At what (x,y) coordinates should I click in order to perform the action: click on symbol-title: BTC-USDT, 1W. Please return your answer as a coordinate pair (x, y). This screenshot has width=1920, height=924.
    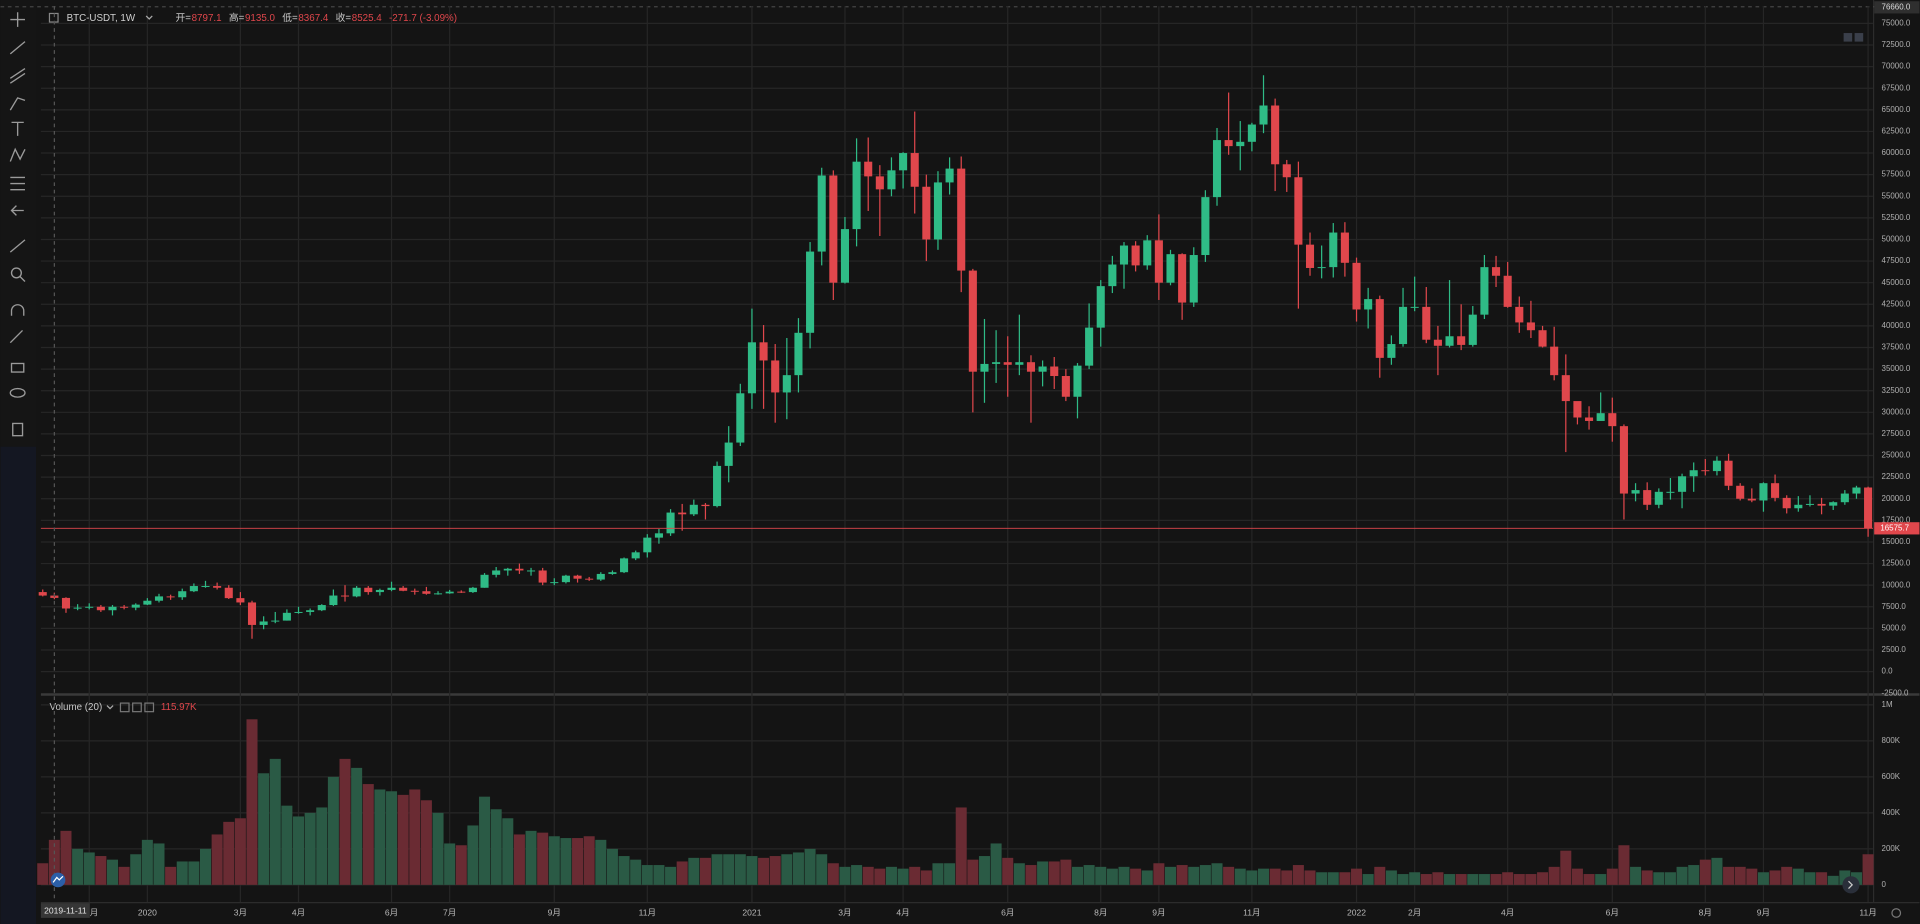
    Looking at the image, I should click on (101, 18).